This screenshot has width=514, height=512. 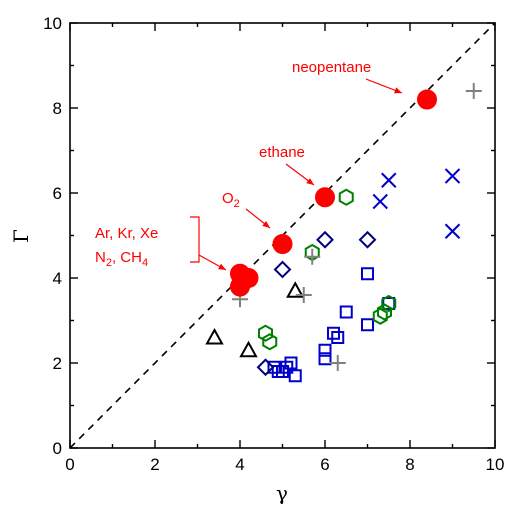 What do you see at coordinates (228, 198) in the screenshot?
I see `annotation-o2-main: O` at bounding box center [228, 198].